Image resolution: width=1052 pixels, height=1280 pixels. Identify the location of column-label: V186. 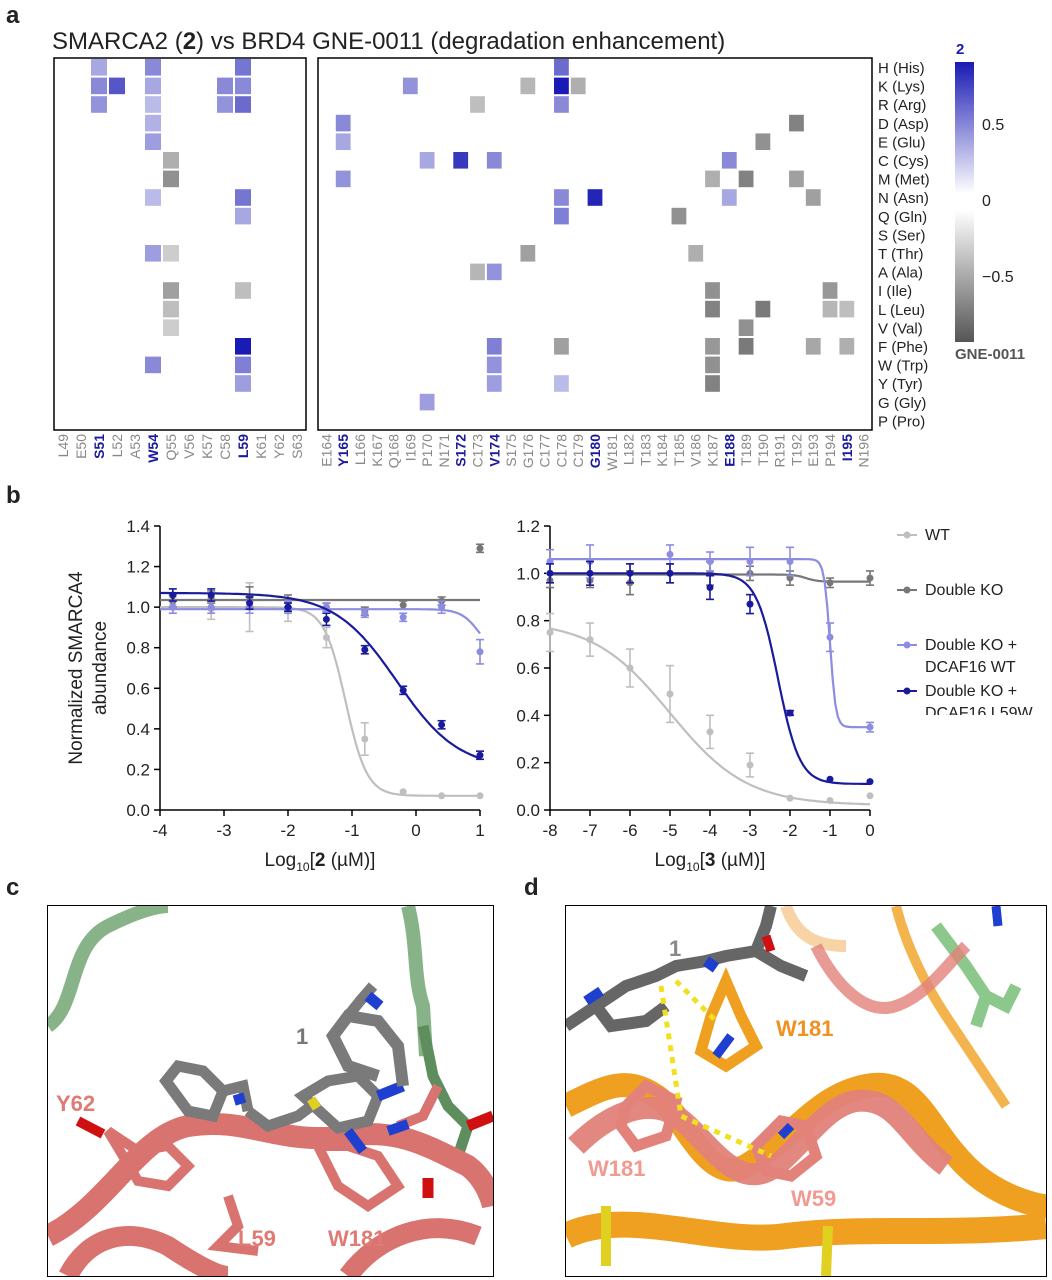
(696, 450).